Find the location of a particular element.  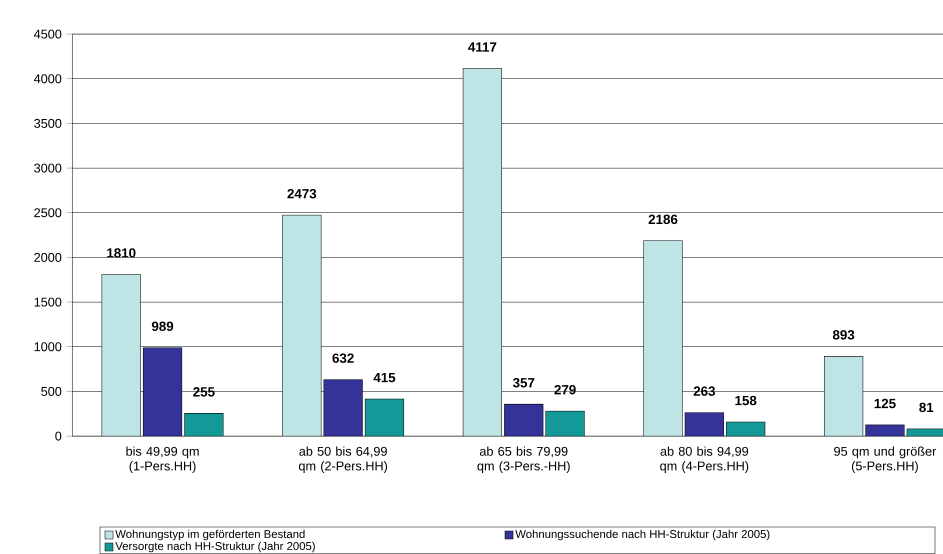

y-tick-label: 1500 is located at coordinates (48, 302).